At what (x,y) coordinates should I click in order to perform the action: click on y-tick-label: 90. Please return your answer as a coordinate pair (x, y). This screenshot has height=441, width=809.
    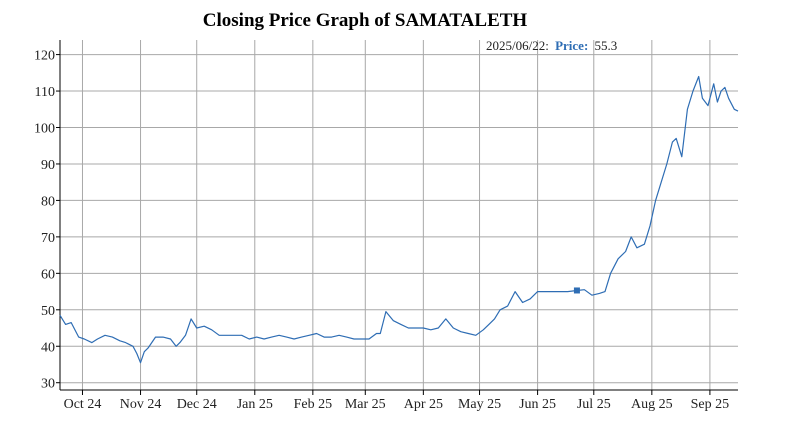
    Looking at the image, I should click on (48, 165).